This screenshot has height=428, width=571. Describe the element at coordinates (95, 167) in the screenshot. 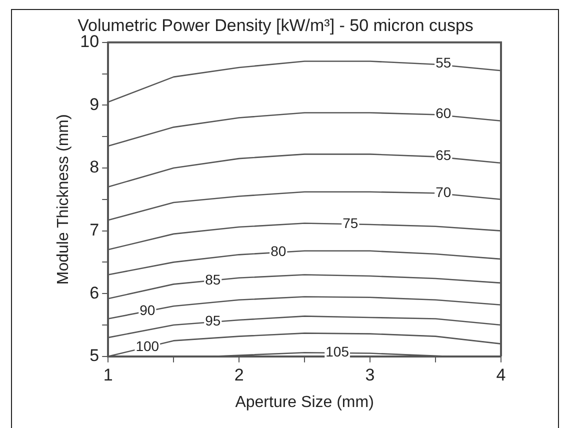

I see `y-tick-label: 8` at that location.